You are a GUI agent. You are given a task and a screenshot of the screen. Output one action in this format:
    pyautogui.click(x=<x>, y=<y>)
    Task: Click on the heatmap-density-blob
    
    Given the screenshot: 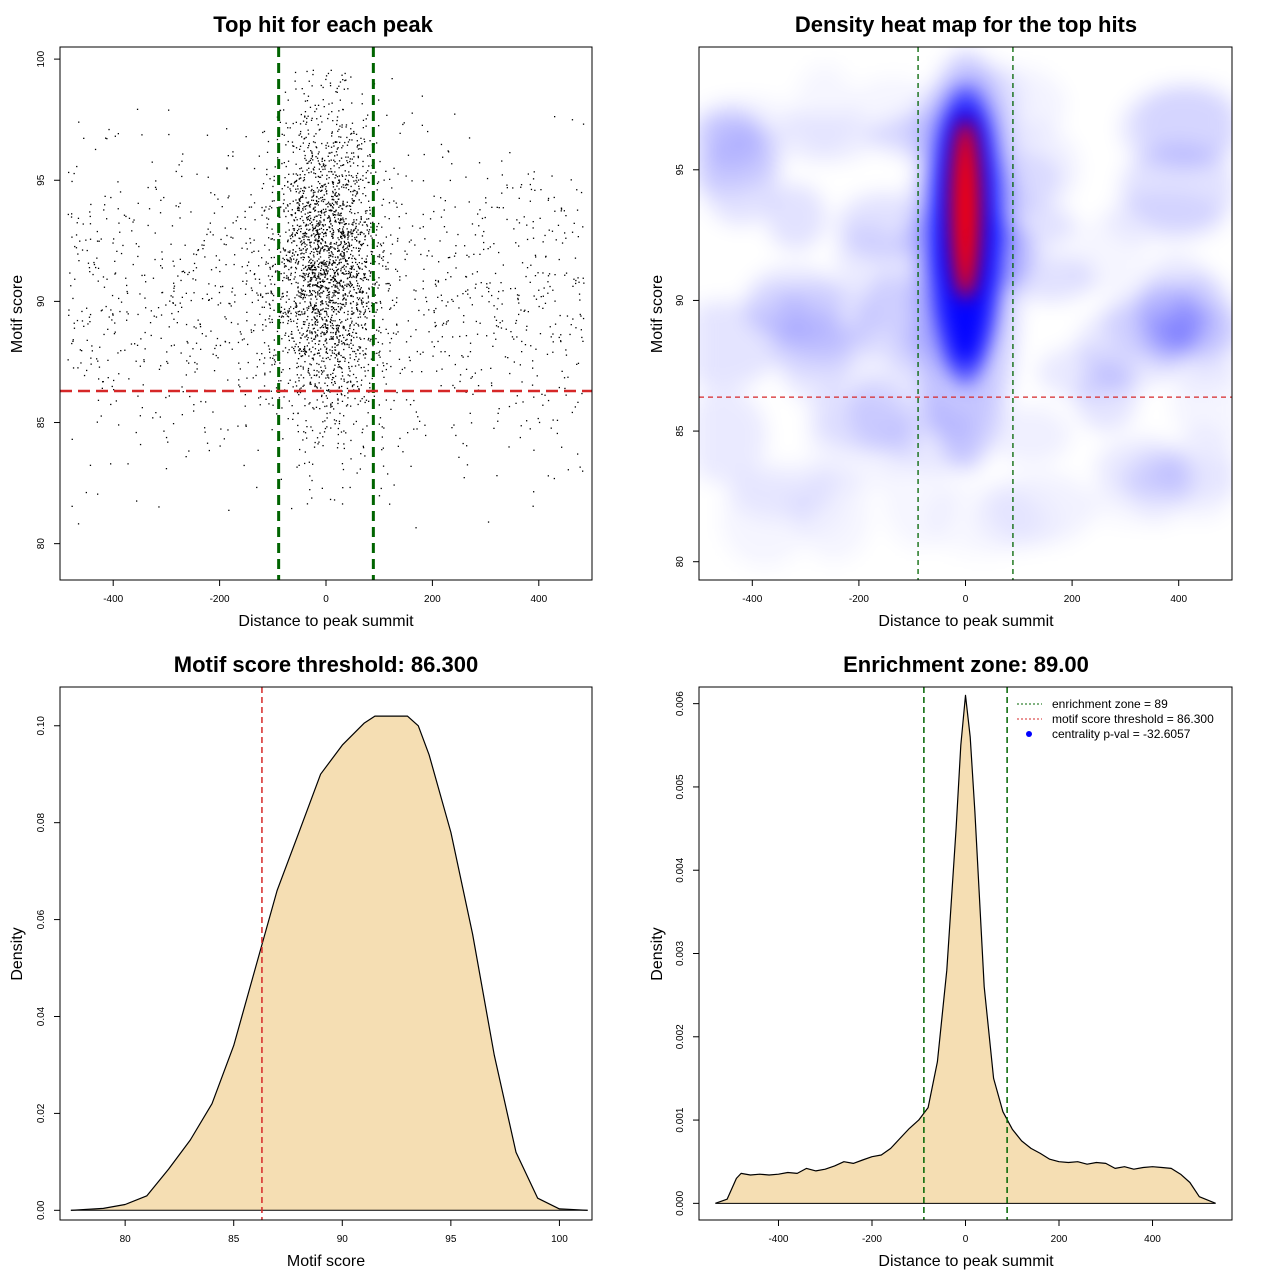 What is the action you would take?
    pyautogui.click(x=1200, y=319)
    